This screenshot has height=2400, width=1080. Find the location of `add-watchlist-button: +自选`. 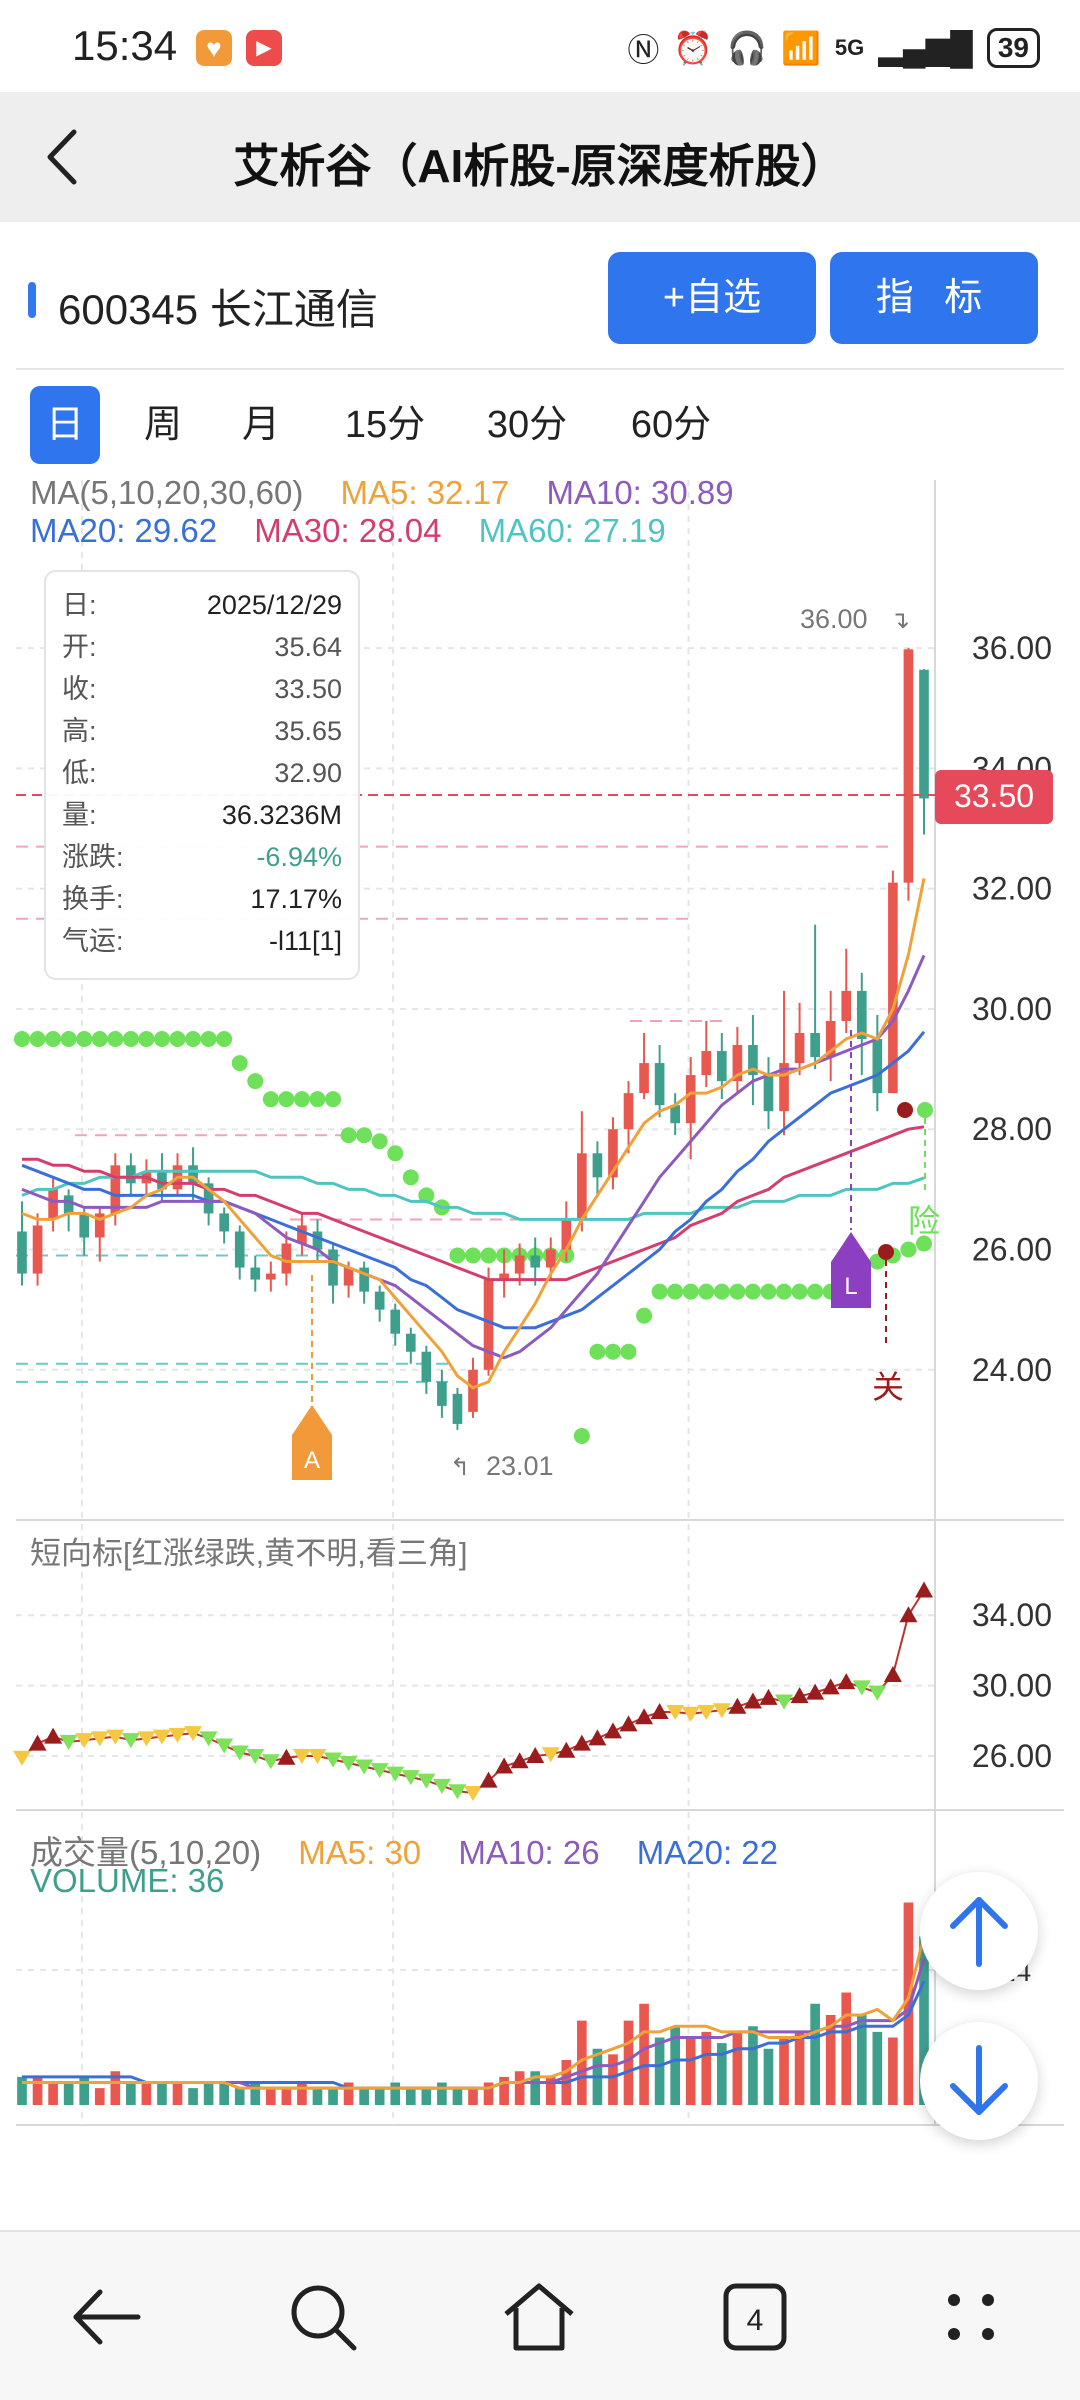

add-watchlist-button: +自选 is located at coordinates (712, 298).